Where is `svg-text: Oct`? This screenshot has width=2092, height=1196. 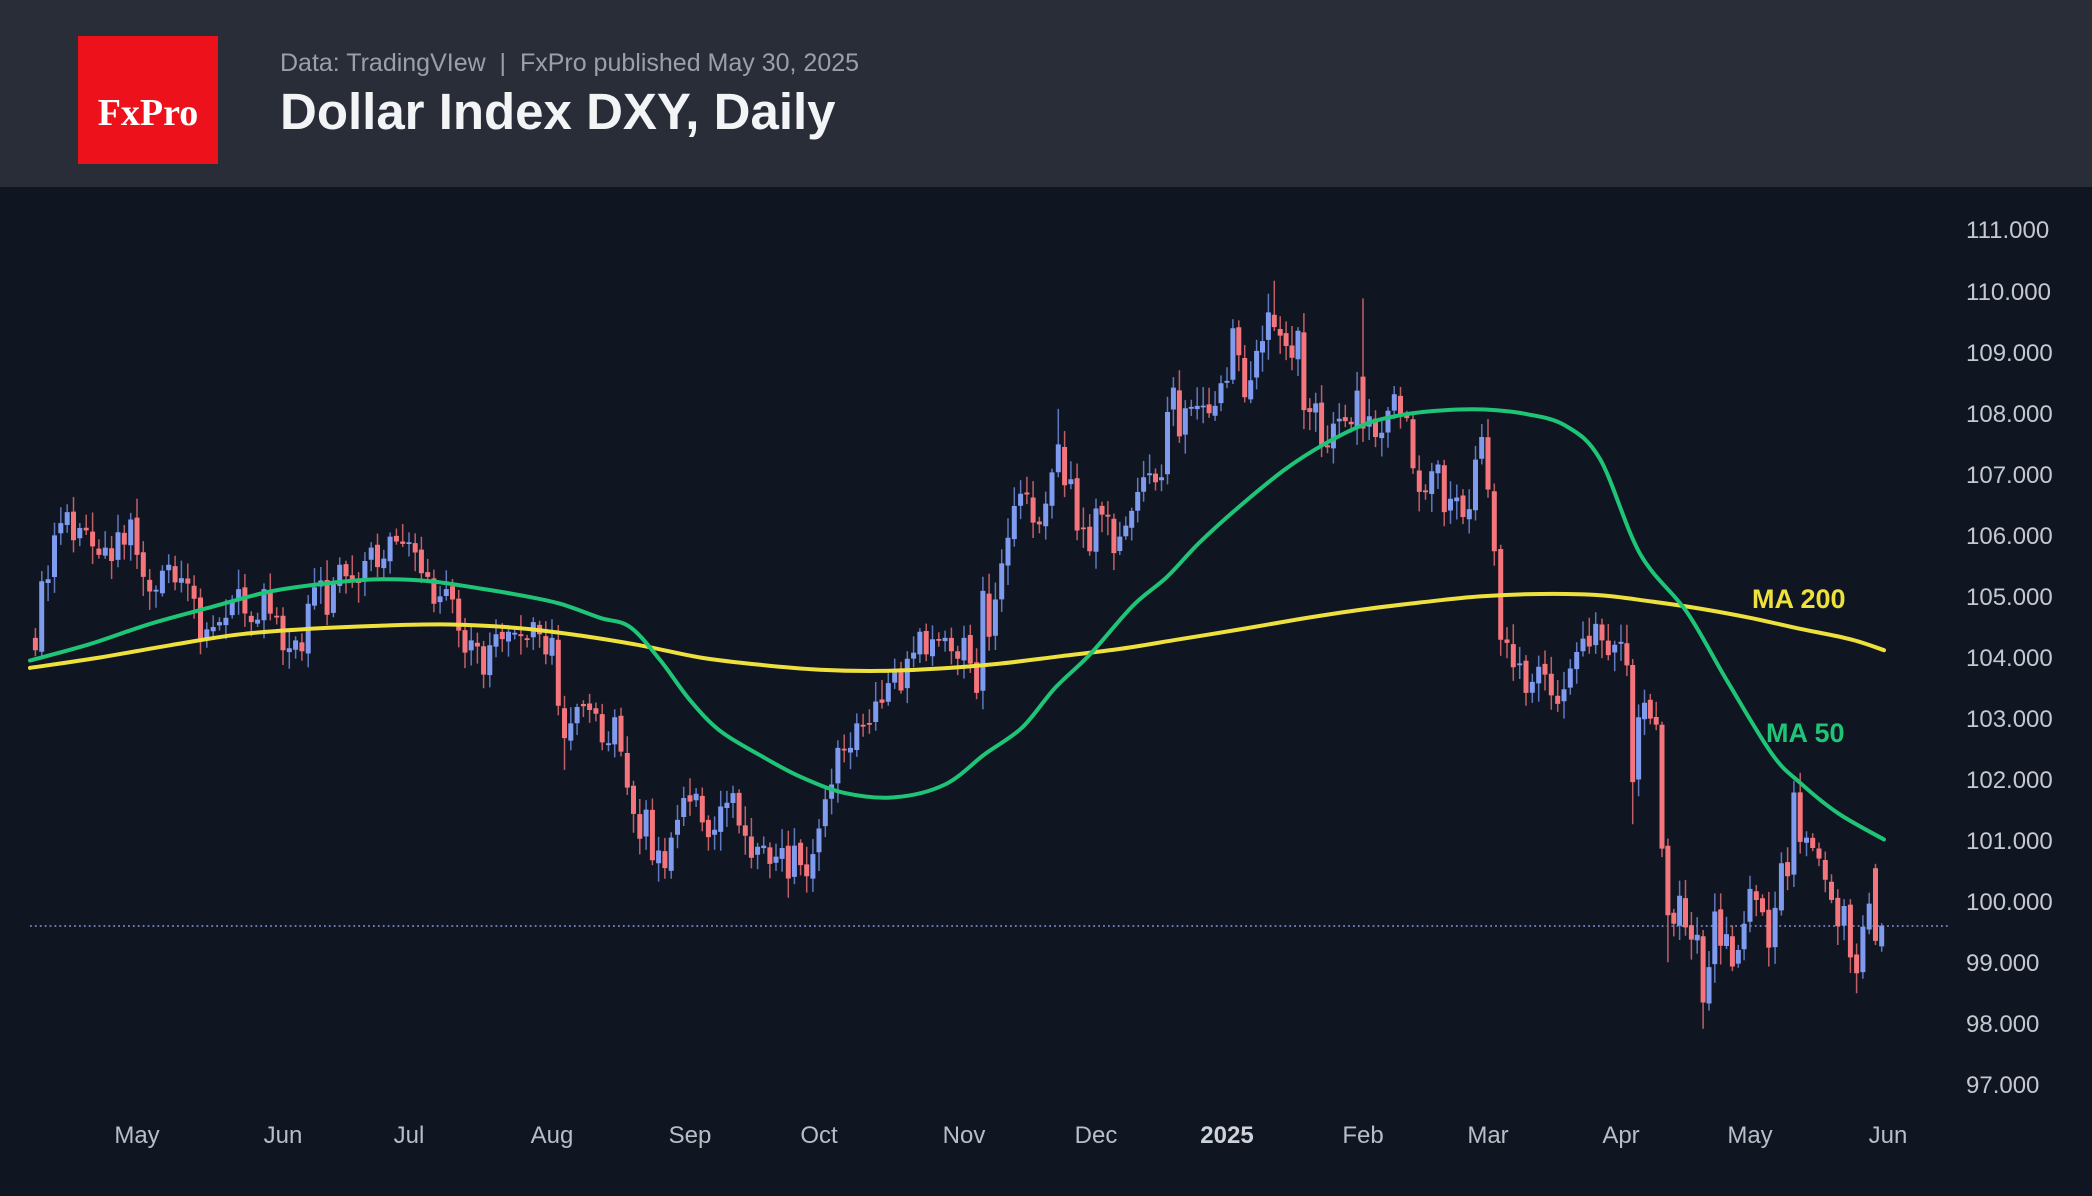 svg-text: Oct is located at coordinates (819, 1135).